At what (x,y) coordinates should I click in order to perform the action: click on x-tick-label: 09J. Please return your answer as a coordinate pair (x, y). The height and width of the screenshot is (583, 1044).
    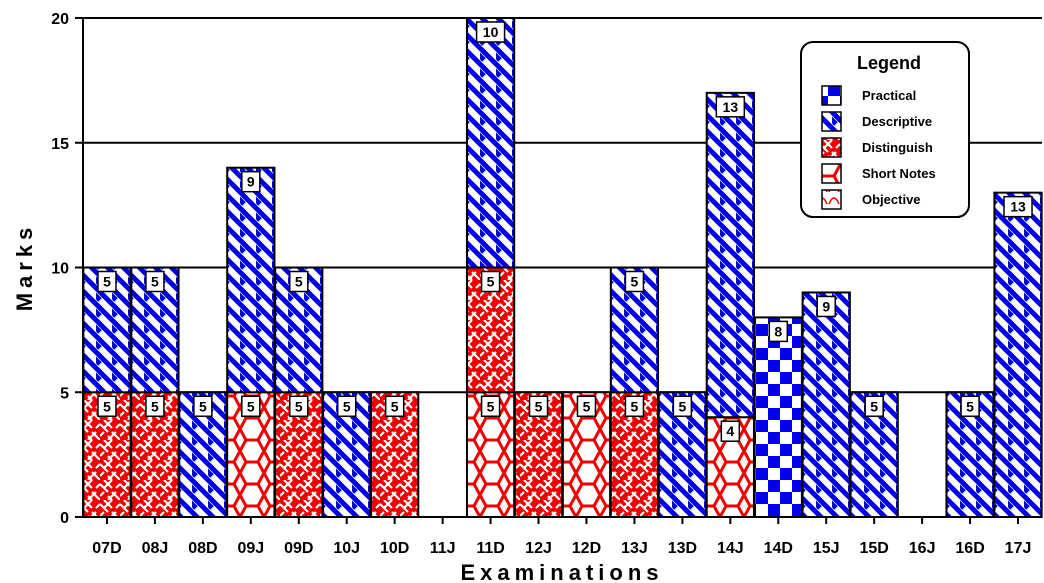
    Looking at the image, I should click on (250, 548).